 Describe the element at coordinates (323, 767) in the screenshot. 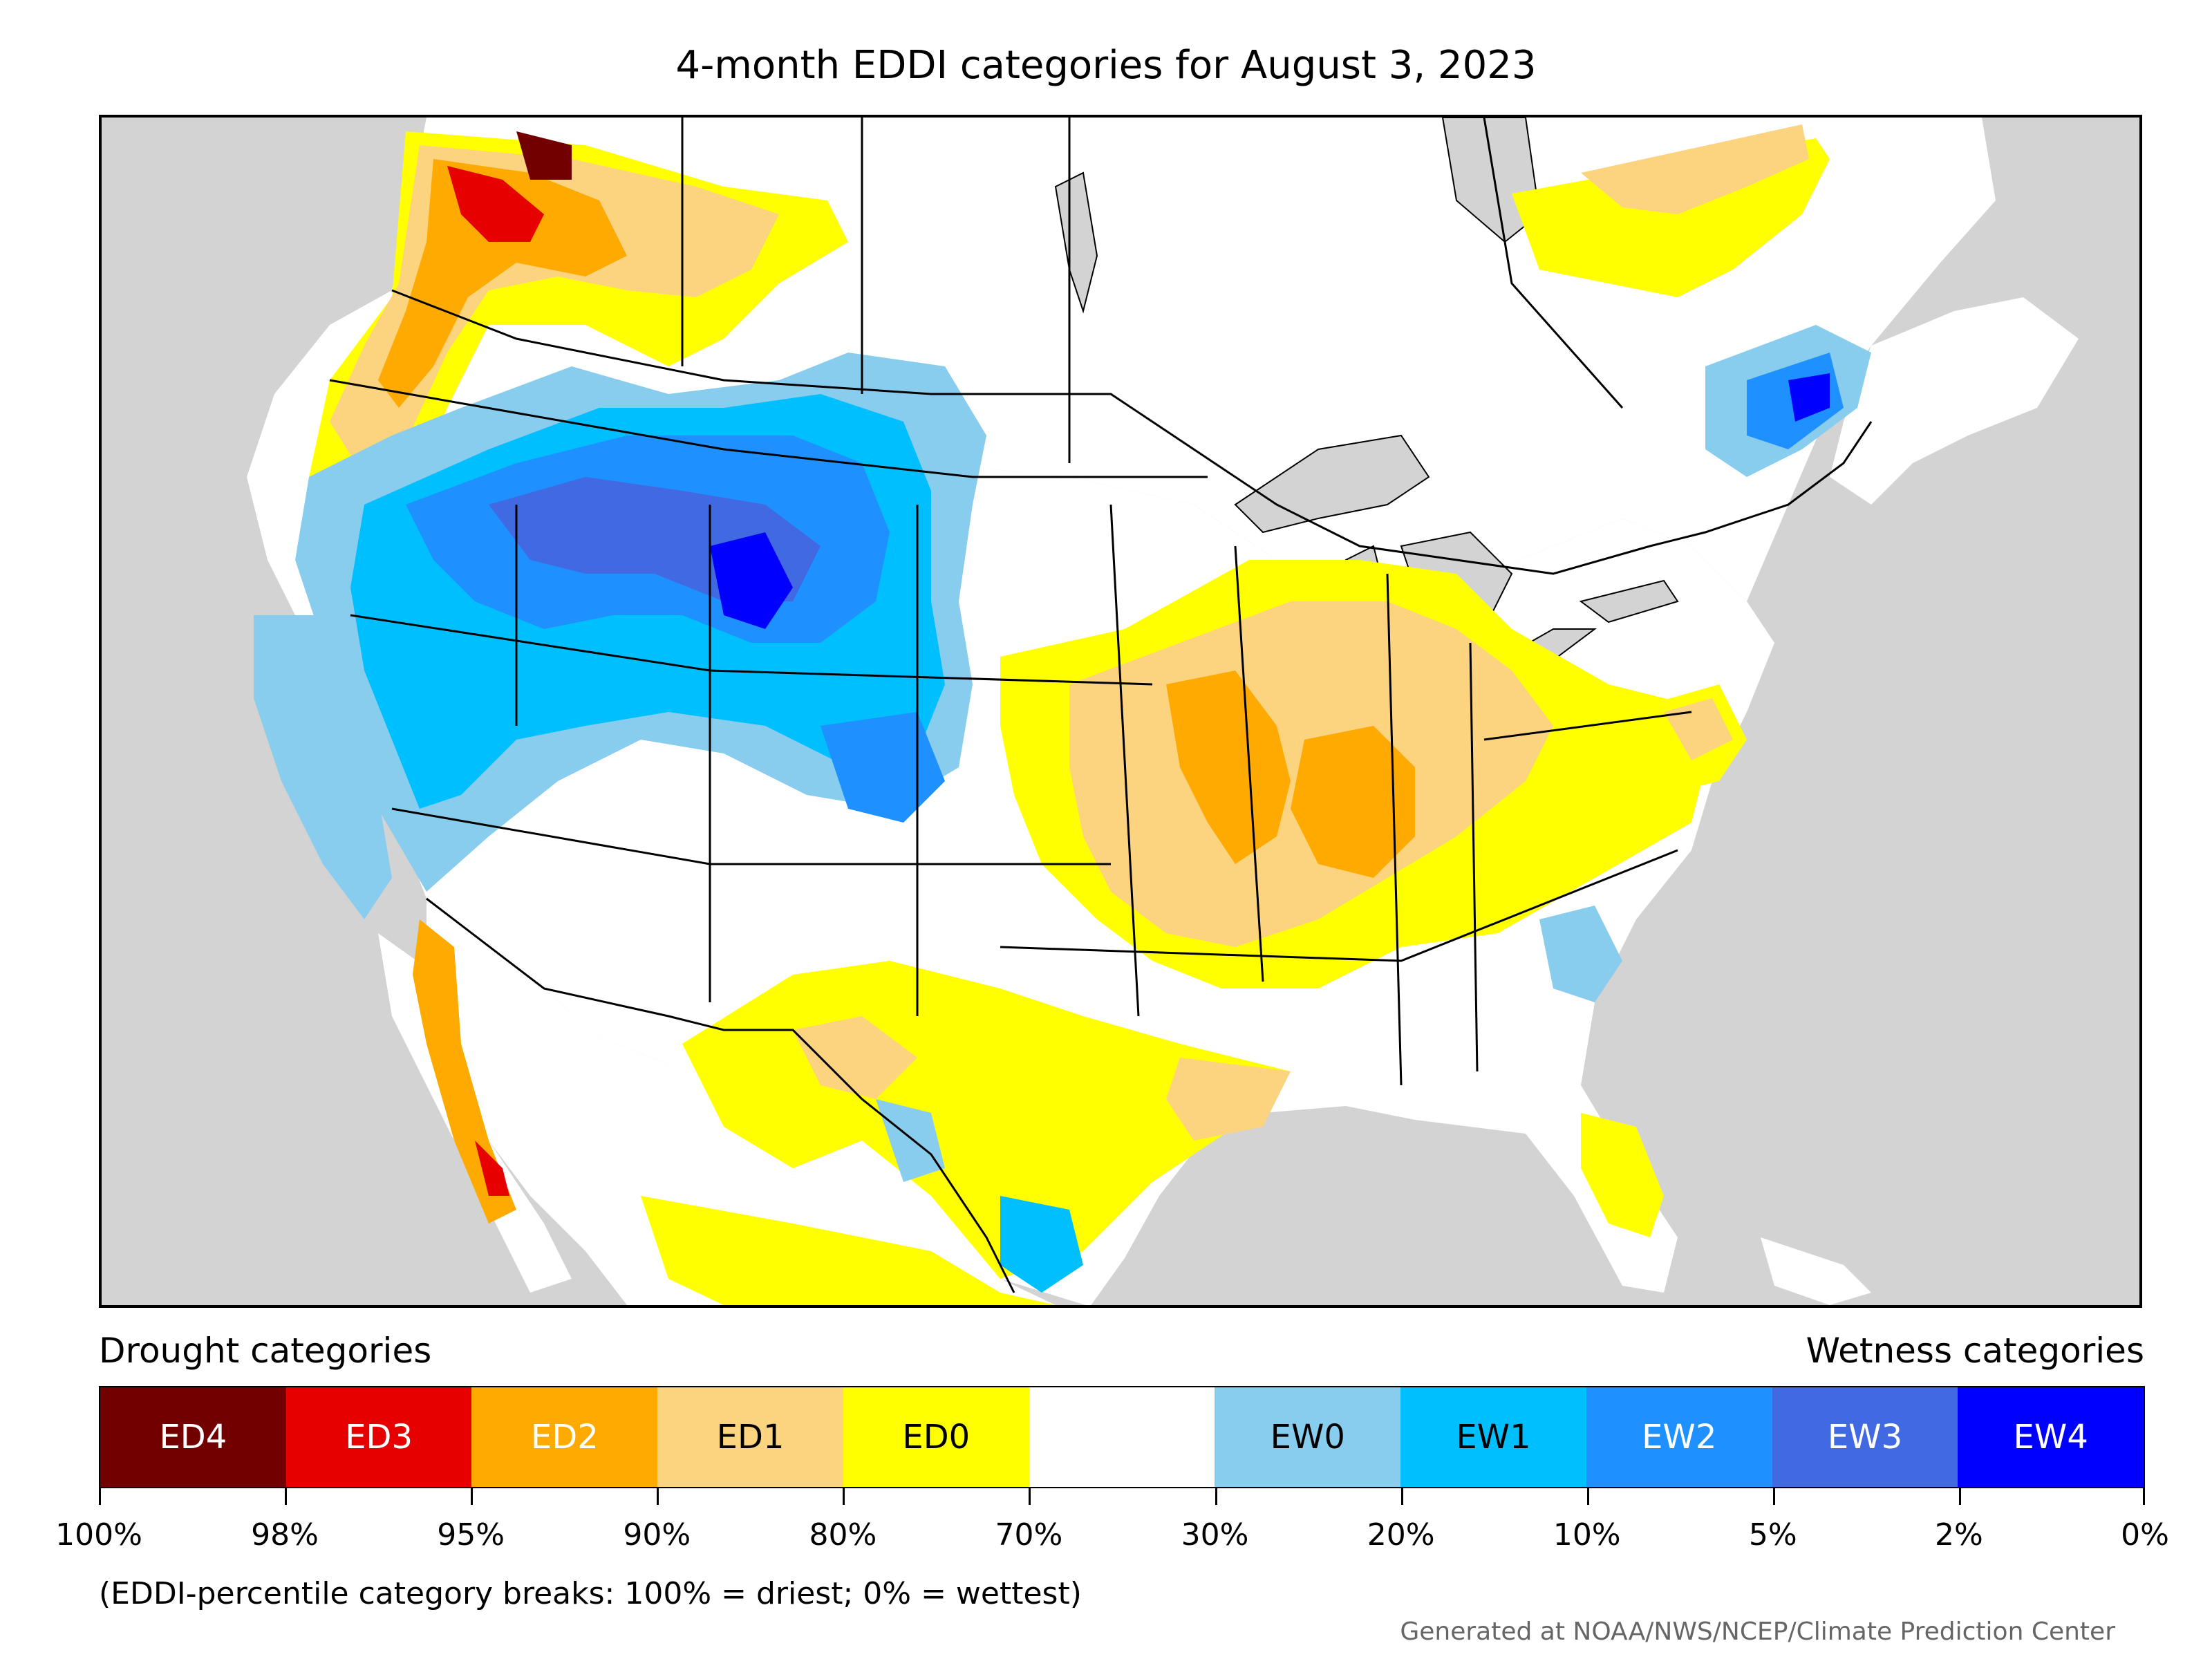

I see `region-ew0-california` at that location.